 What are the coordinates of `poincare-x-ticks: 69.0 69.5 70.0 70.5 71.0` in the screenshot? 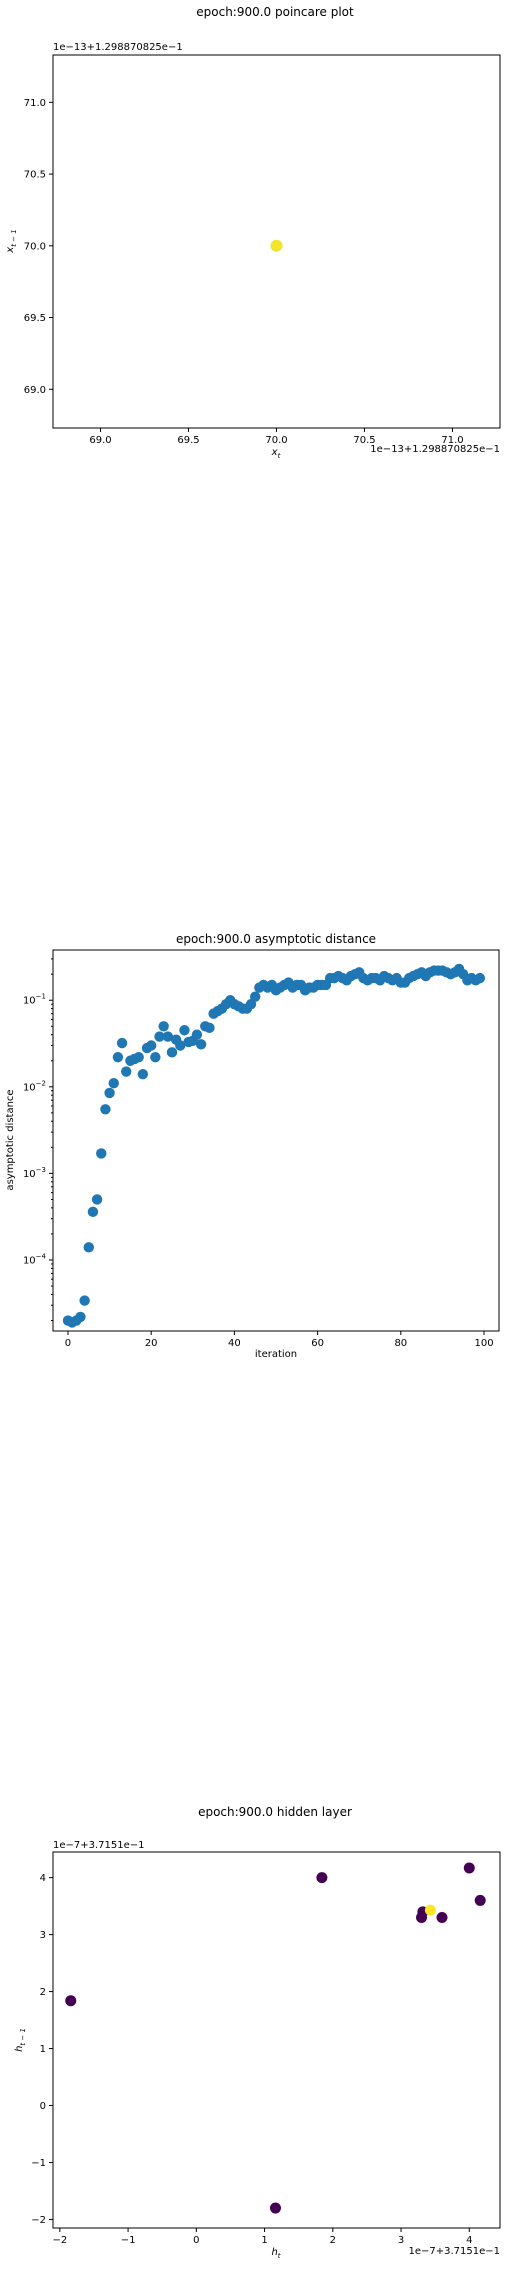 It's located at (276, 437).